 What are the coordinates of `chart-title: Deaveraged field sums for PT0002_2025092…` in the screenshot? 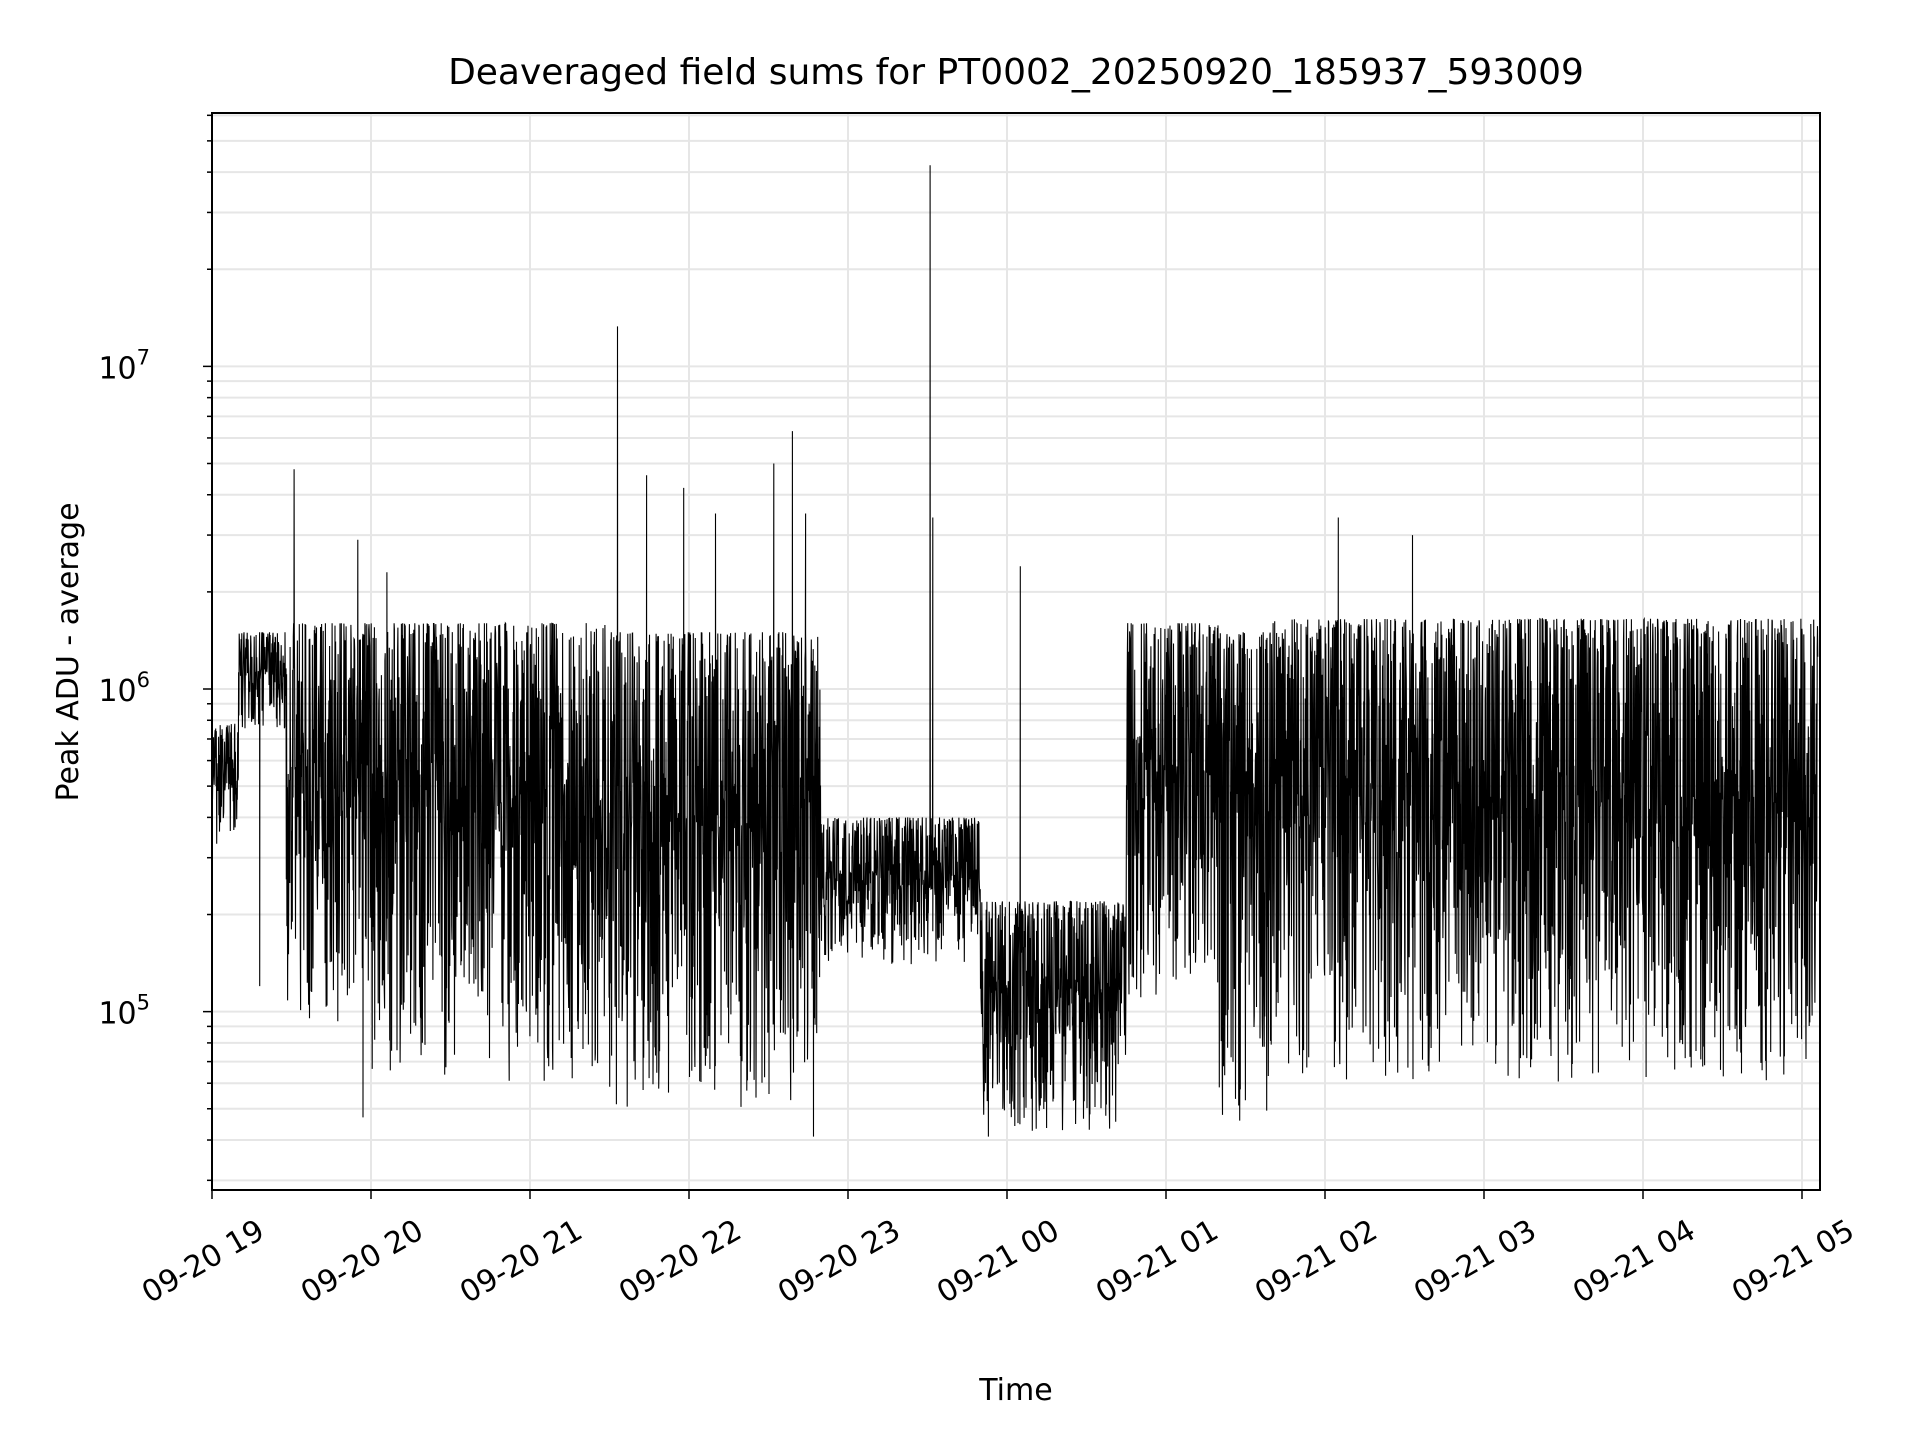 It's located at (1016, 72).